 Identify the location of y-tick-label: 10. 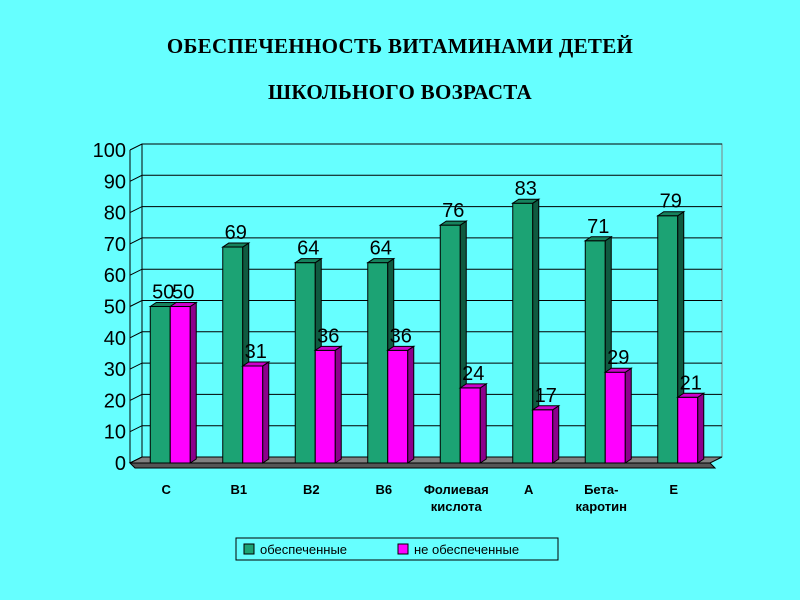
(115, 433).